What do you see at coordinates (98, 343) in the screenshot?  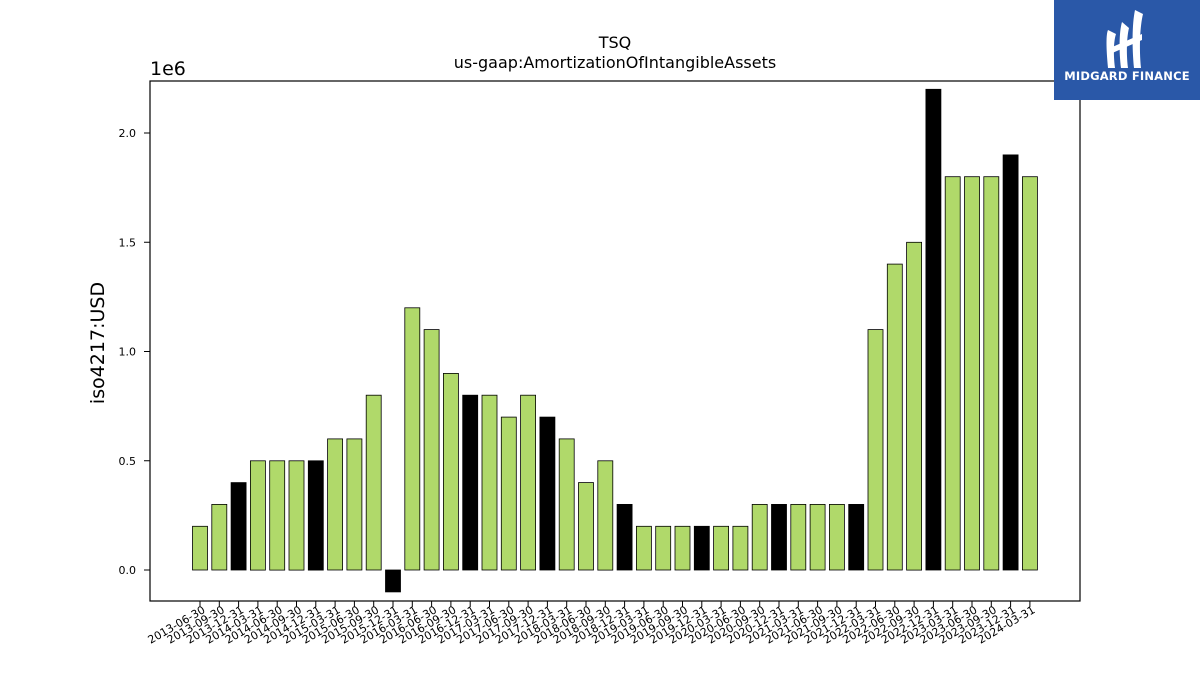 I see `y-axis-label: iso4217:USD` at bounding box center [98, 343].